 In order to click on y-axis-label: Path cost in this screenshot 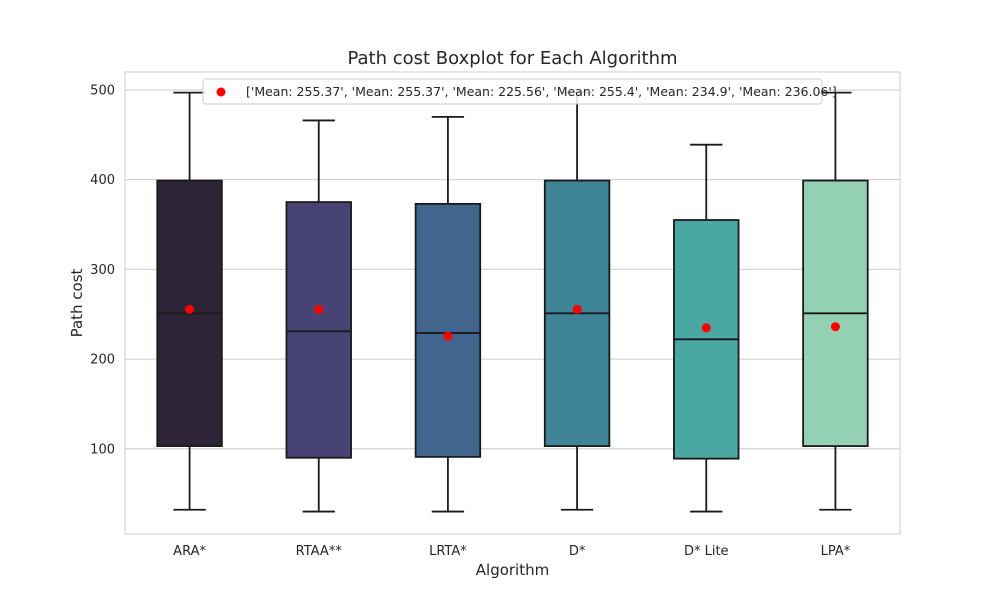, I will do `click(77, 302)`.